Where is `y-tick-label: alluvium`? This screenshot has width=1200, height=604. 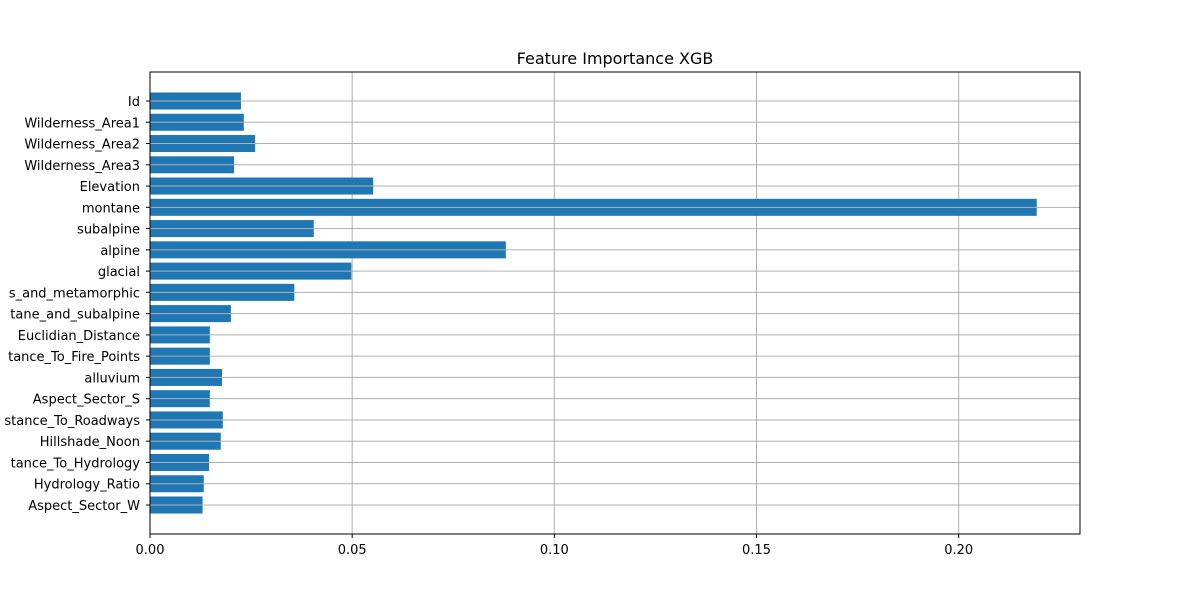 y-tick-label: alluvium is located at coordinates (112, 378).